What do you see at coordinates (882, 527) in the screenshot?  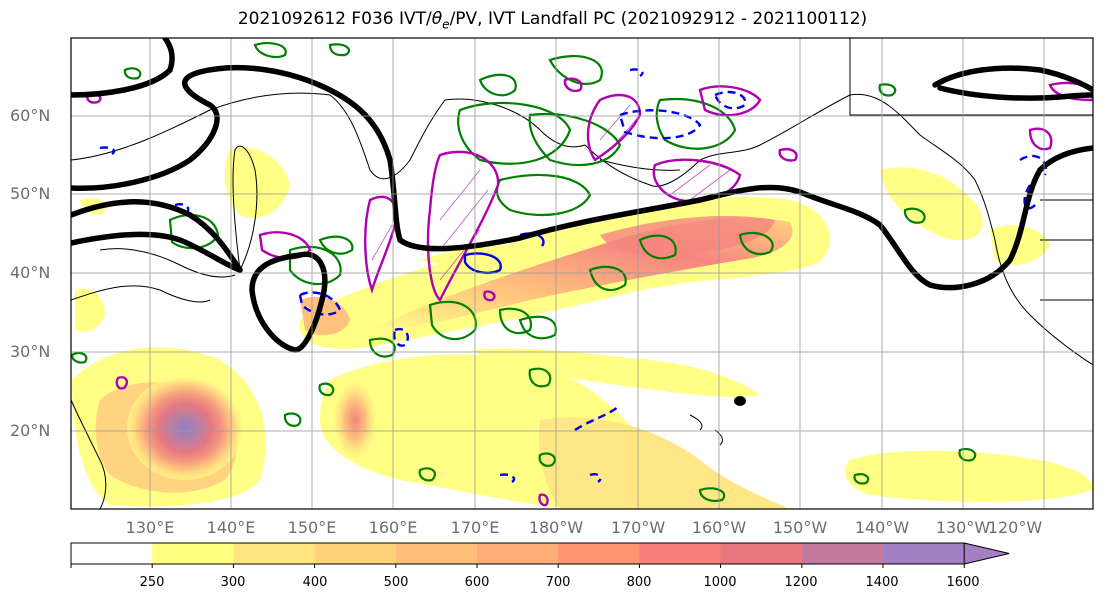 I see `lon-label: 140°W` at bounding box center [882, 527].